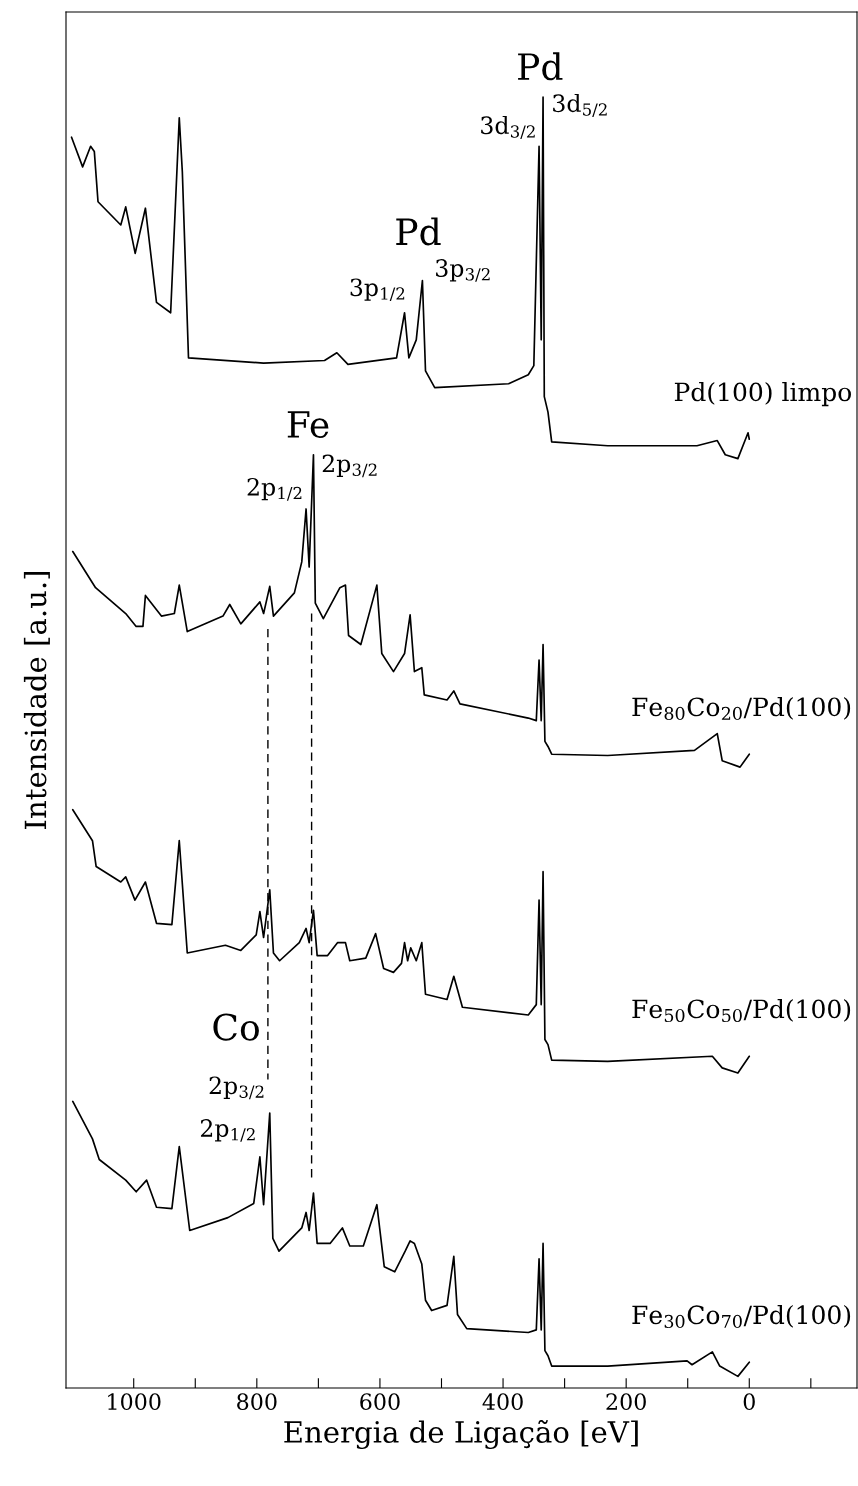  What do you see at coordinates (134, 1402) in the screenshot?
I see `x-tick-label: 1000` at bounding box center [134, 1402].